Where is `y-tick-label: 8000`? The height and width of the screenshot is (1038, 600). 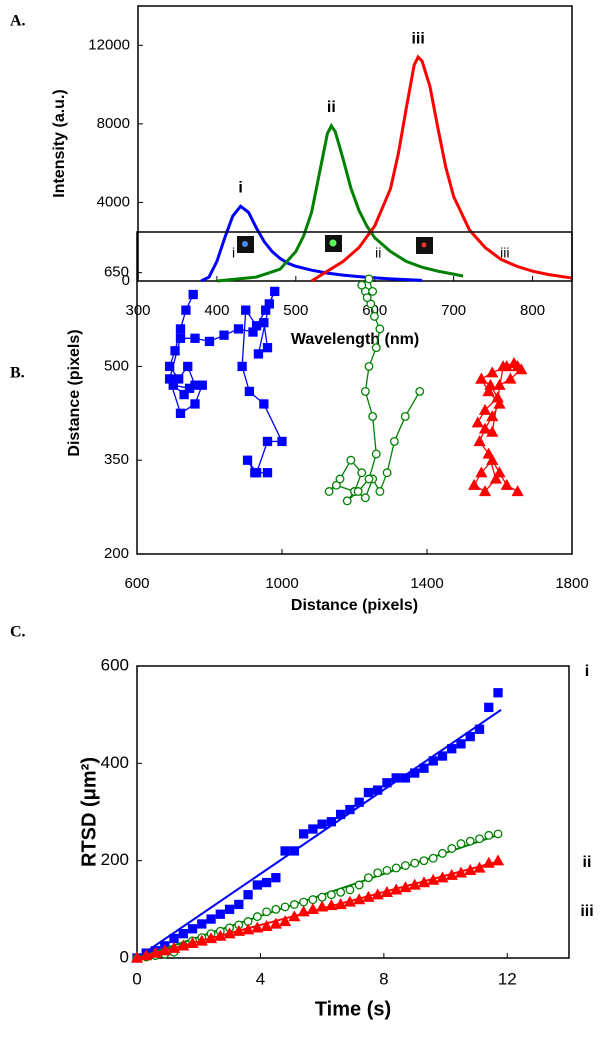
y-tick-label: 8000 is located at coordinates (113, 123).